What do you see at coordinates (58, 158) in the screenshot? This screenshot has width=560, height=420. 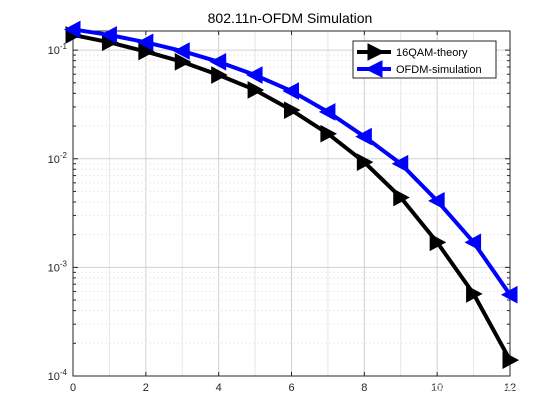 I see `y-tick-label: 10⁻²` at bounding box center [58, 158].